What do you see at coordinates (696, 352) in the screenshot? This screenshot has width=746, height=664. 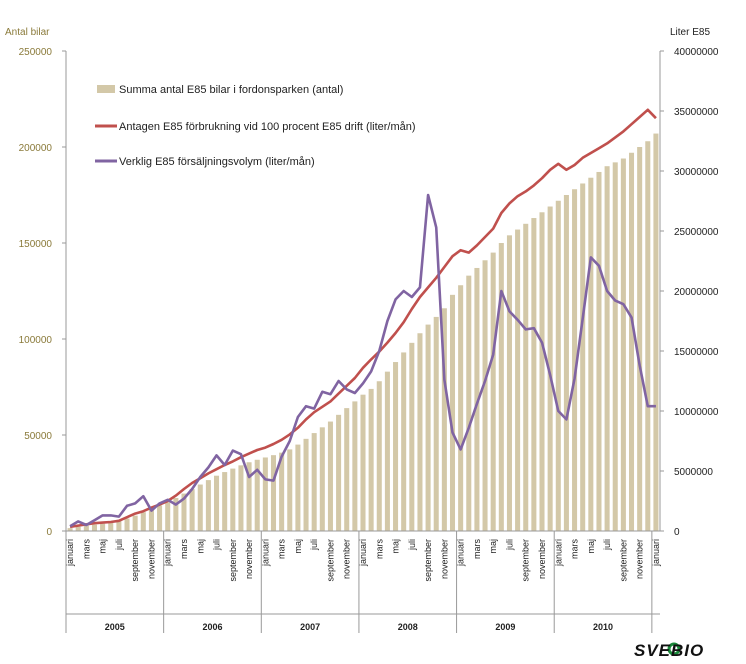 I see `right-tick-label: 15000000` at bounding box center [696, 352].